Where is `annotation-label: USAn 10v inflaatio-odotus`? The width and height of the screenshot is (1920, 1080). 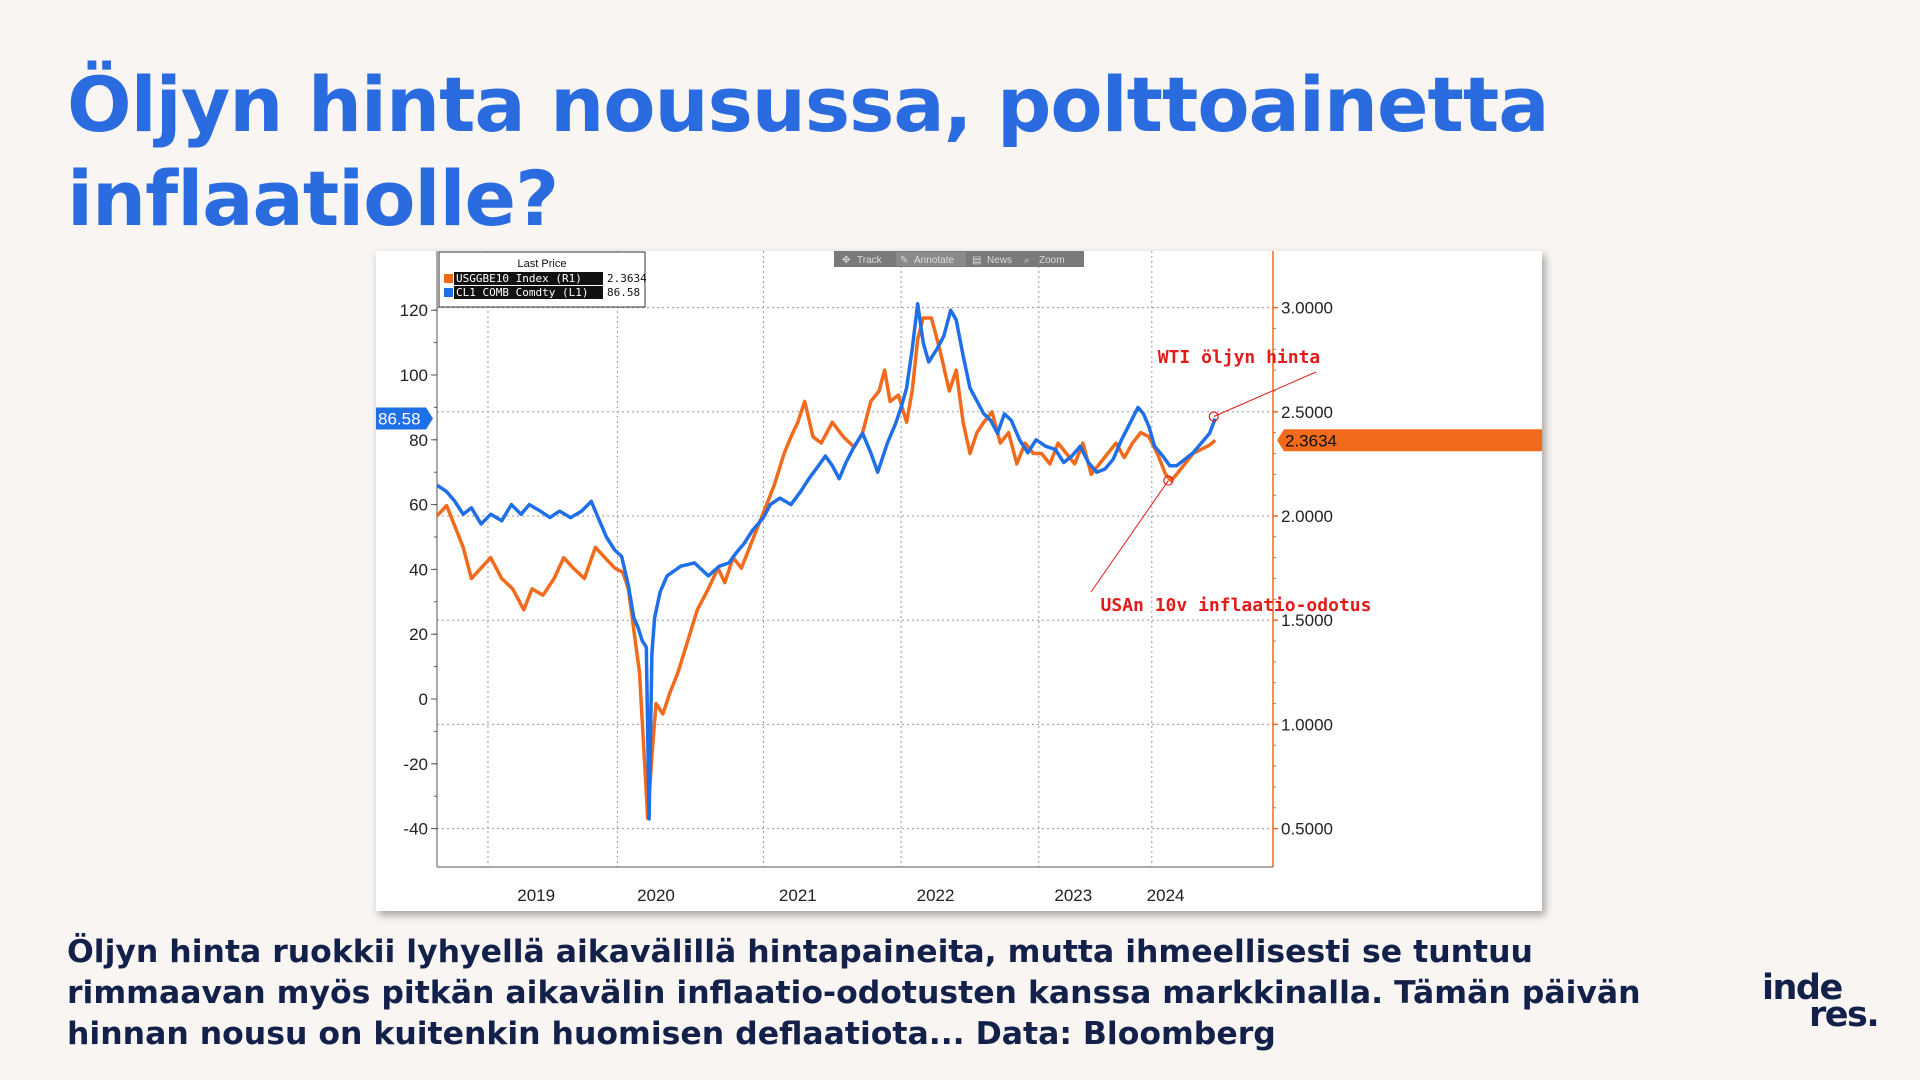 annotation-label: USAn 10v inflaatio-odotus is located at coordinates (1236, 605).